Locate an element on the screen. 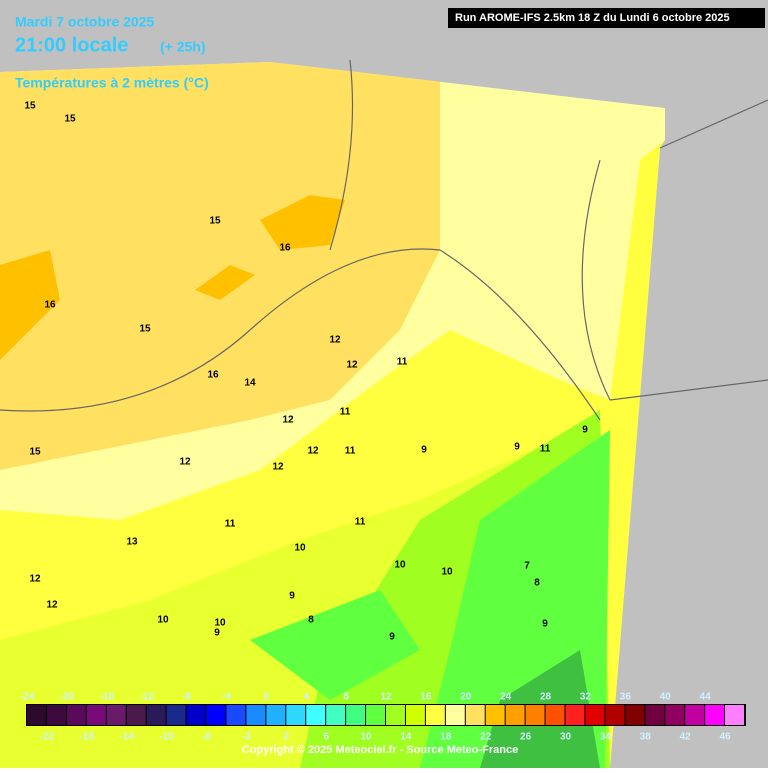 The image size is (768, 773). scale-label: -14 is located at coordinates (126, 737).